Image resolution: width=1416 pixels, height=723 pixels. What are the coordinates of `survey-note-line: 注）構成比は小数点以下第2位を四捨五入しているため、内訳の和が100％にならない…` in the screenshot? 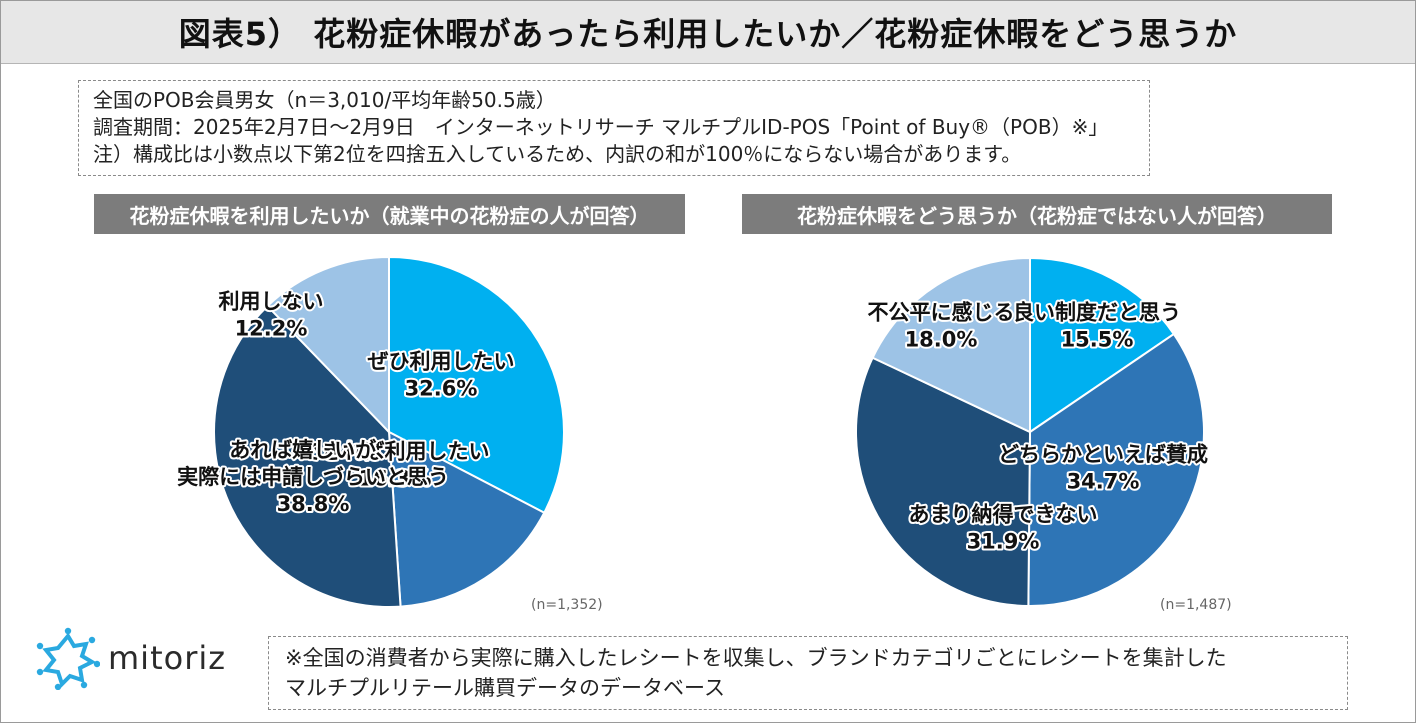 It's located at (557, 154).